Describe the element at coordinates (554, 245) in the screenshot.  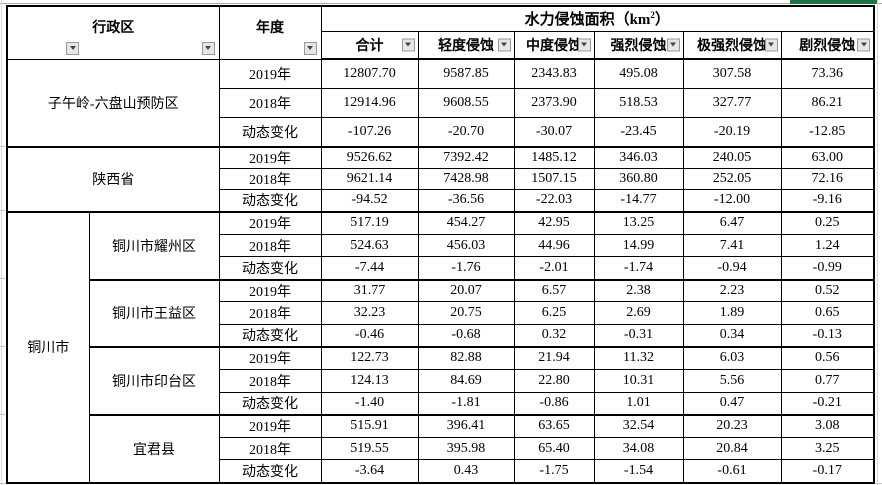
I see `value-cell: 44.96` at that location.